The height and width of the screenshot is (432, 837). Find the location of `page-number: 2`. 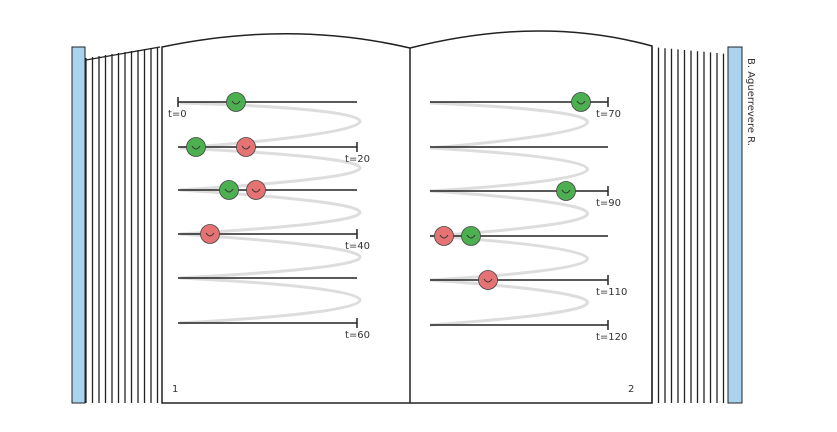

page-number: 2 is located at coordinates (631, 389).